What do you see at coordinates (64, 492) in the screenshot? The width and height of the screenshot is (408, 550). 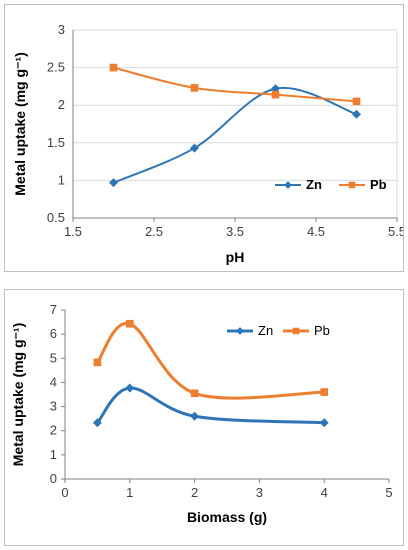 I see `x-tick-label: 0` at bounding box center [64, 492].